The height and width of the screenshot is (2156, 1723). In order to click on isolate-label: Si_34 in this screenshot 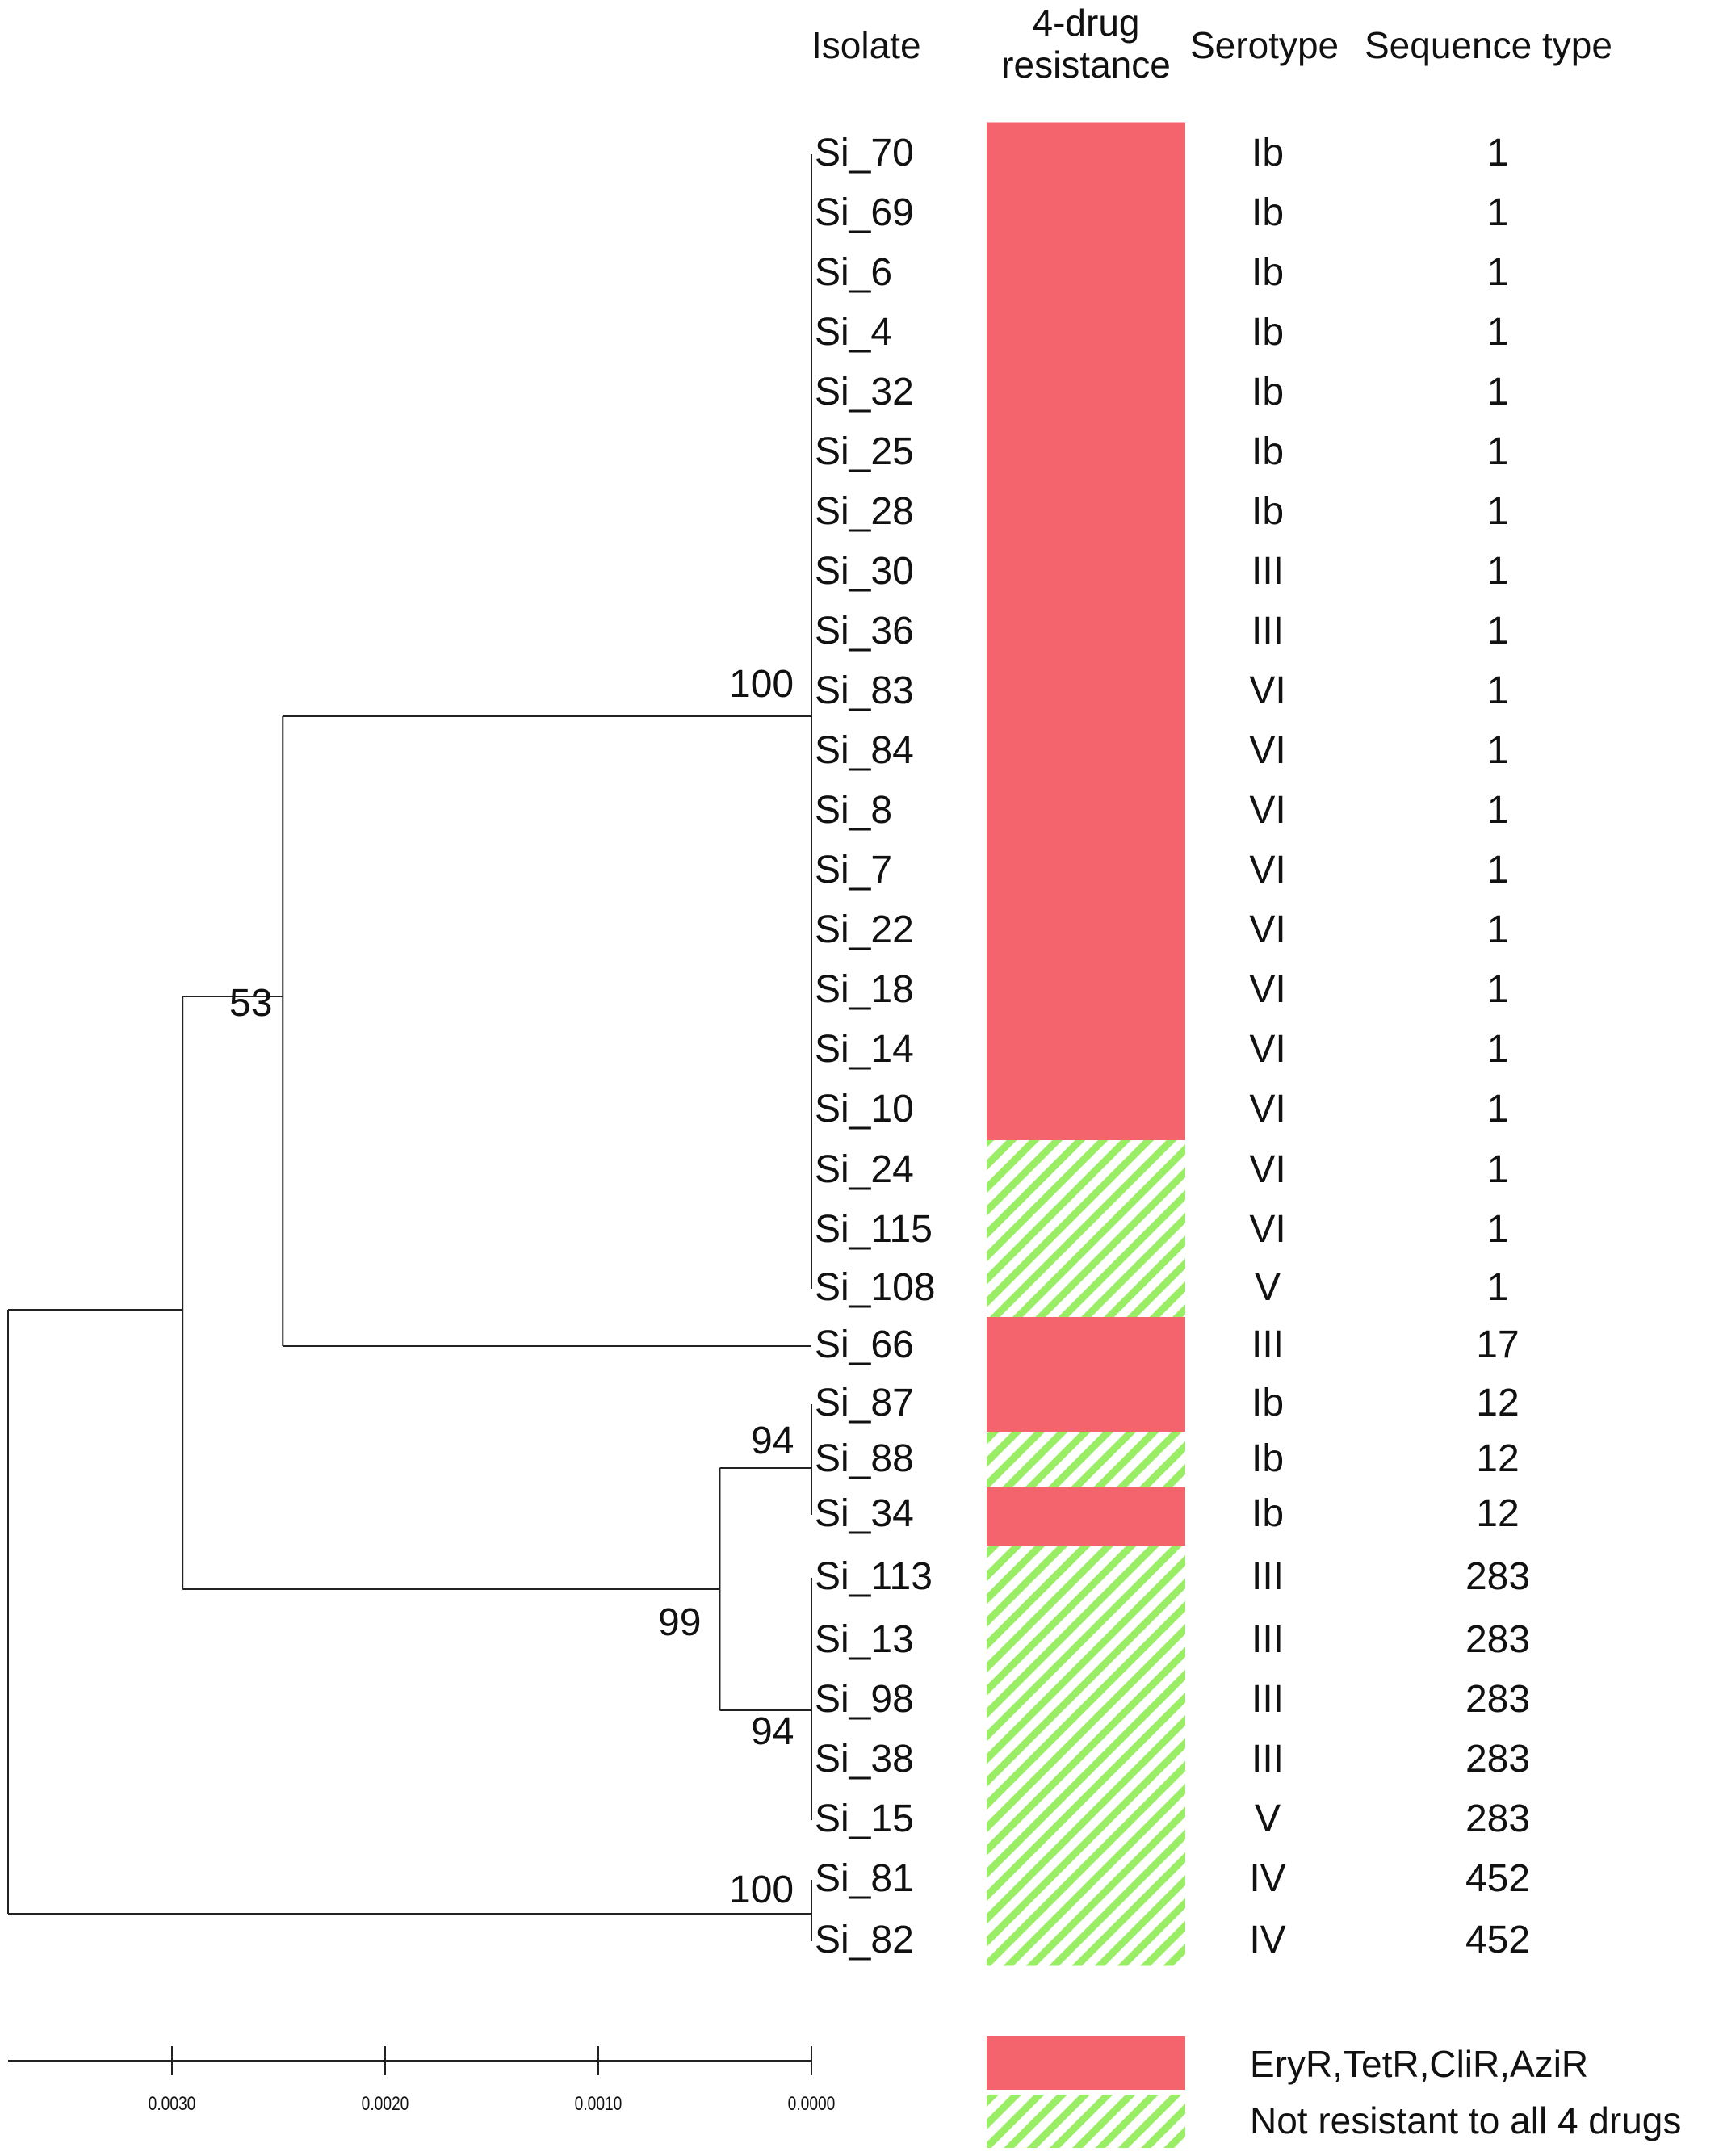, I will do `click(864, 1513)`.